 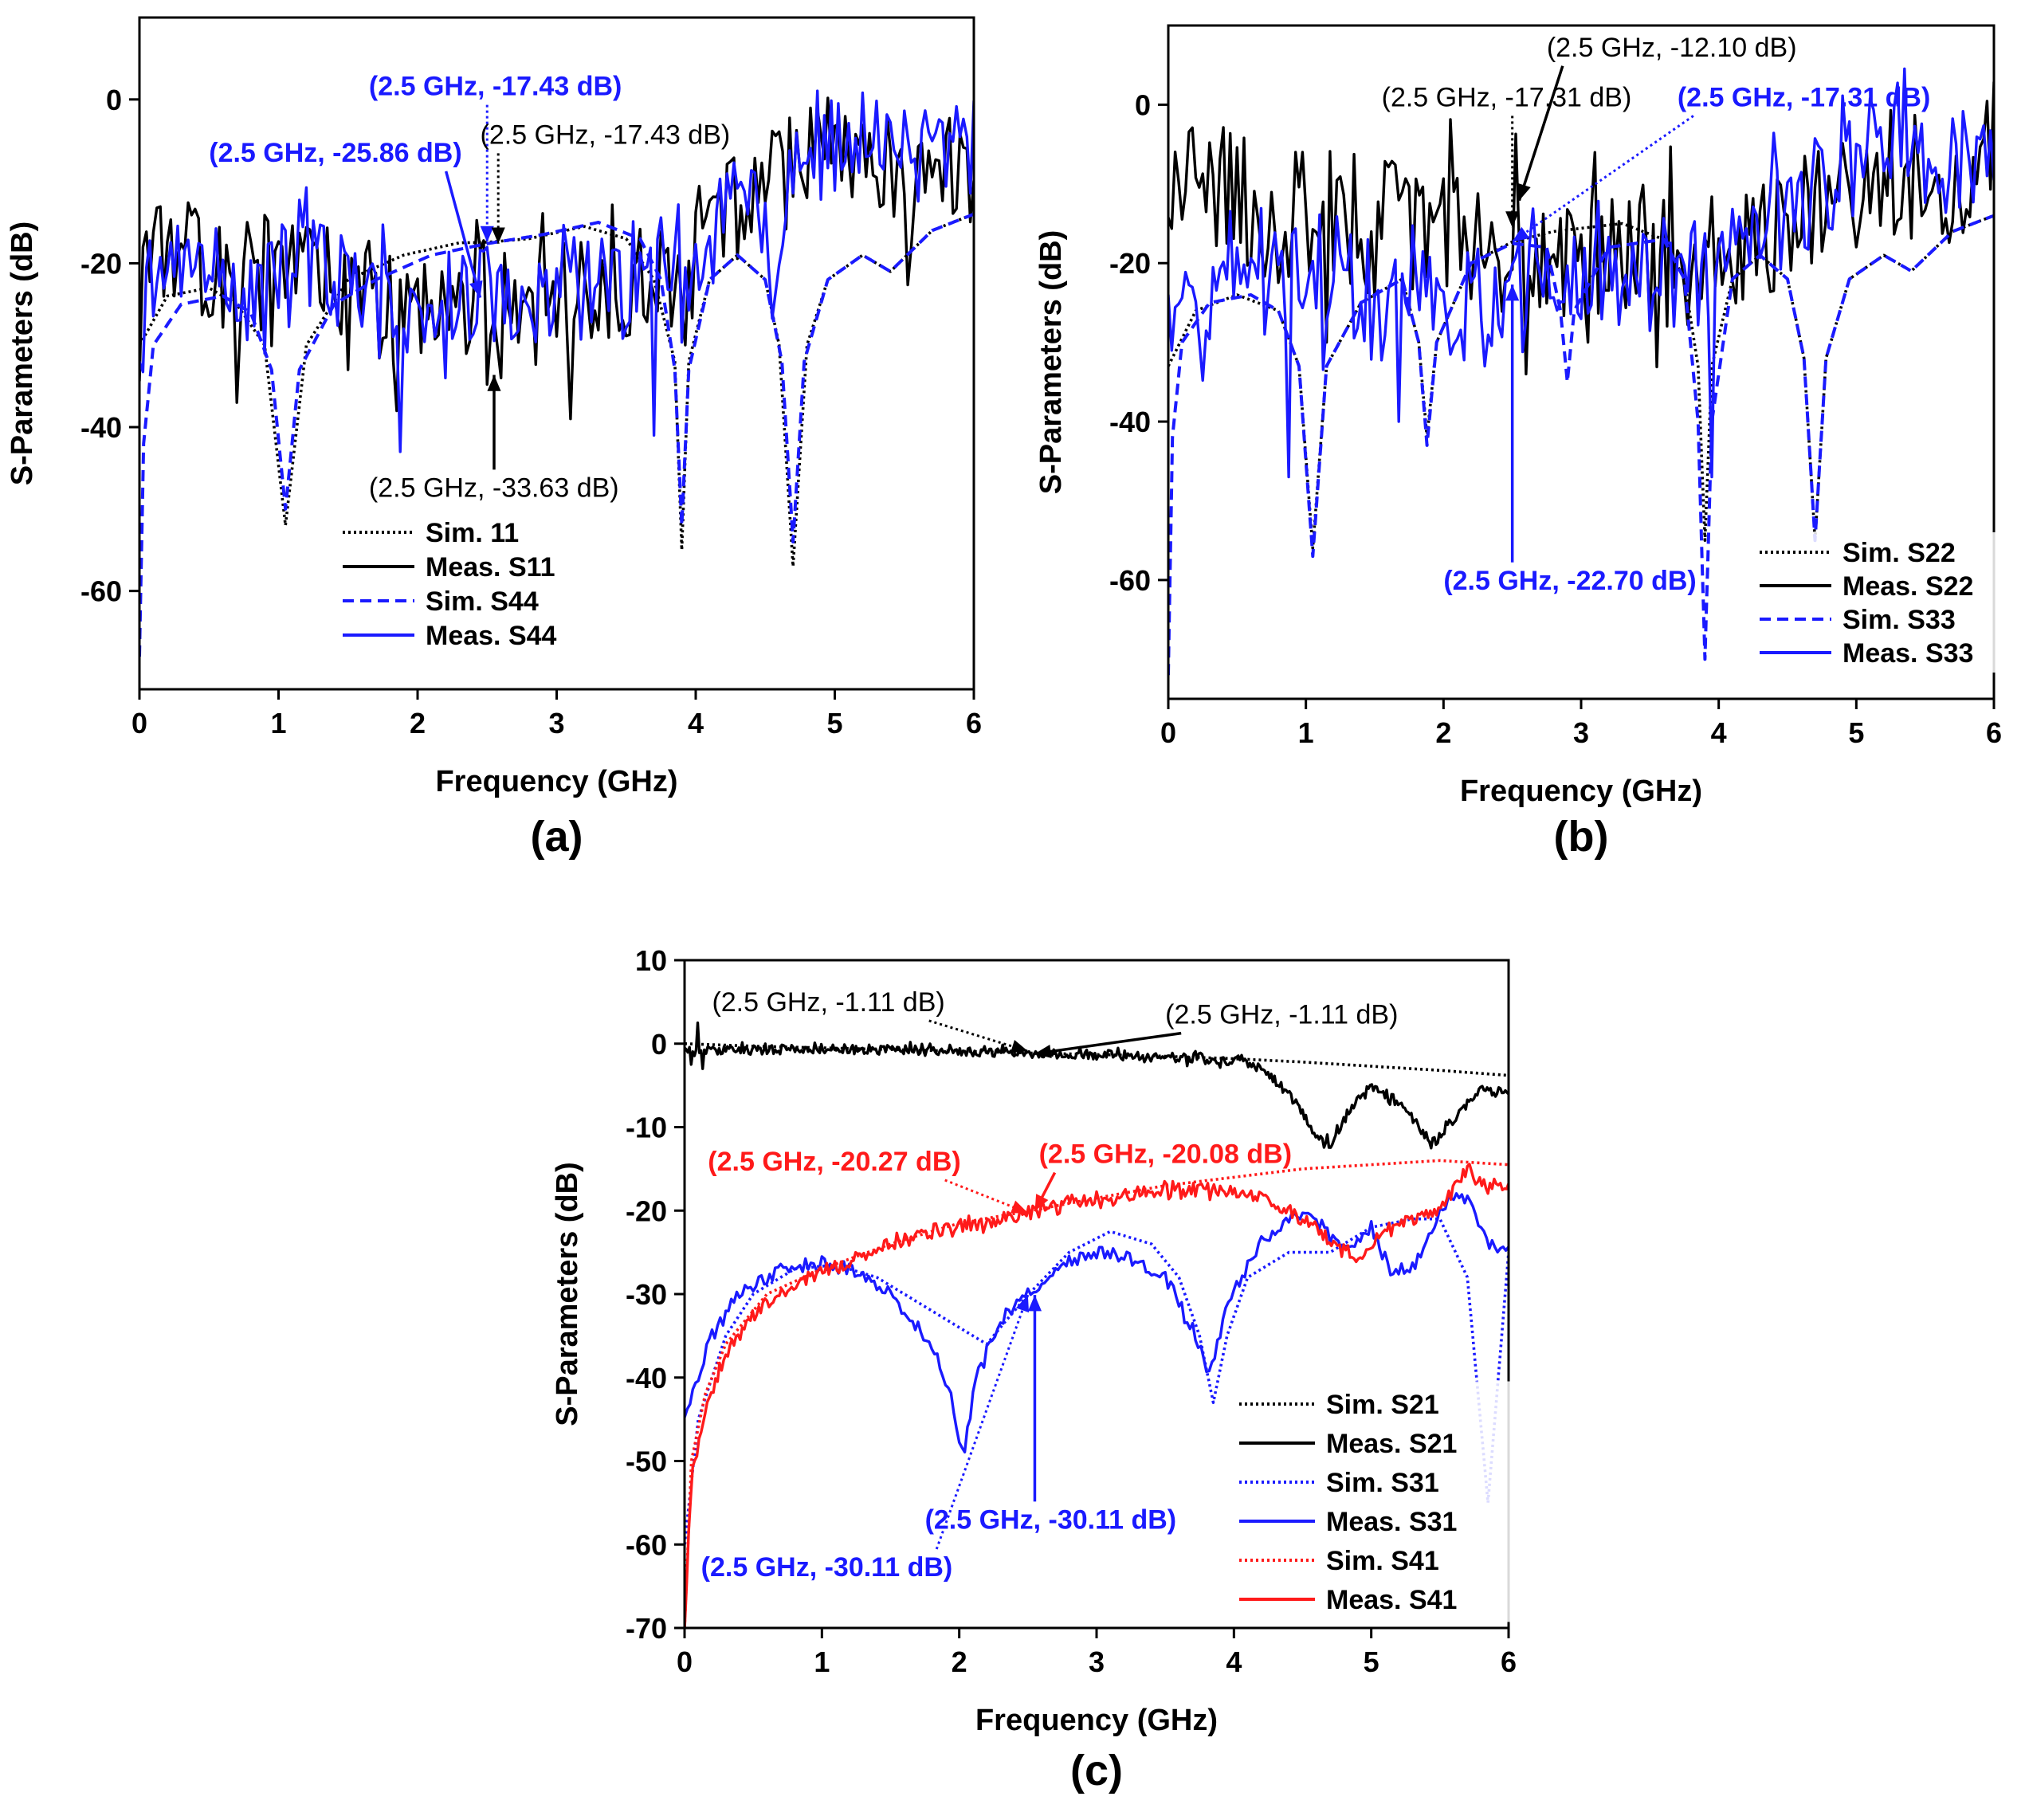 What do you see at coordinates (870, 1020) in the screenshot?
I see `annotation: (2.5 GHz, -1.11 dB)` at bounding box center [870, 1020].